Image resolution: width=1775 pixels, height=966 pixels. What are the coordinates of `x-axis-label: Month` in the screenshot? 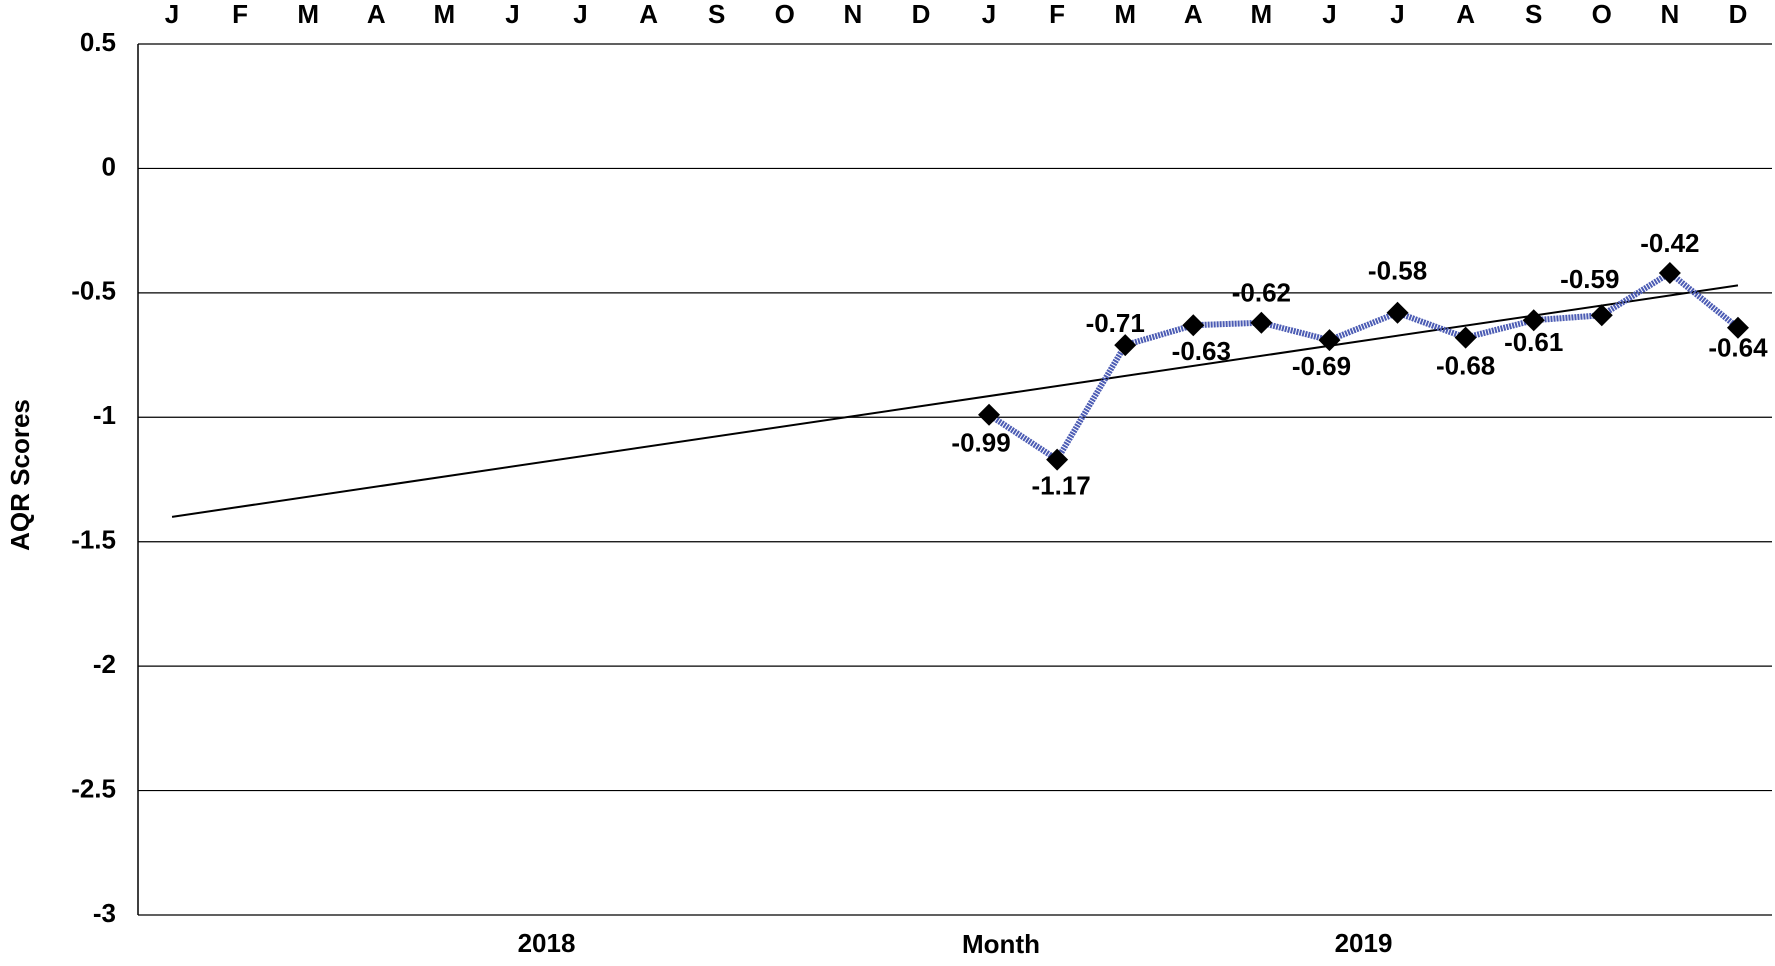 It's located at (1001, 944).